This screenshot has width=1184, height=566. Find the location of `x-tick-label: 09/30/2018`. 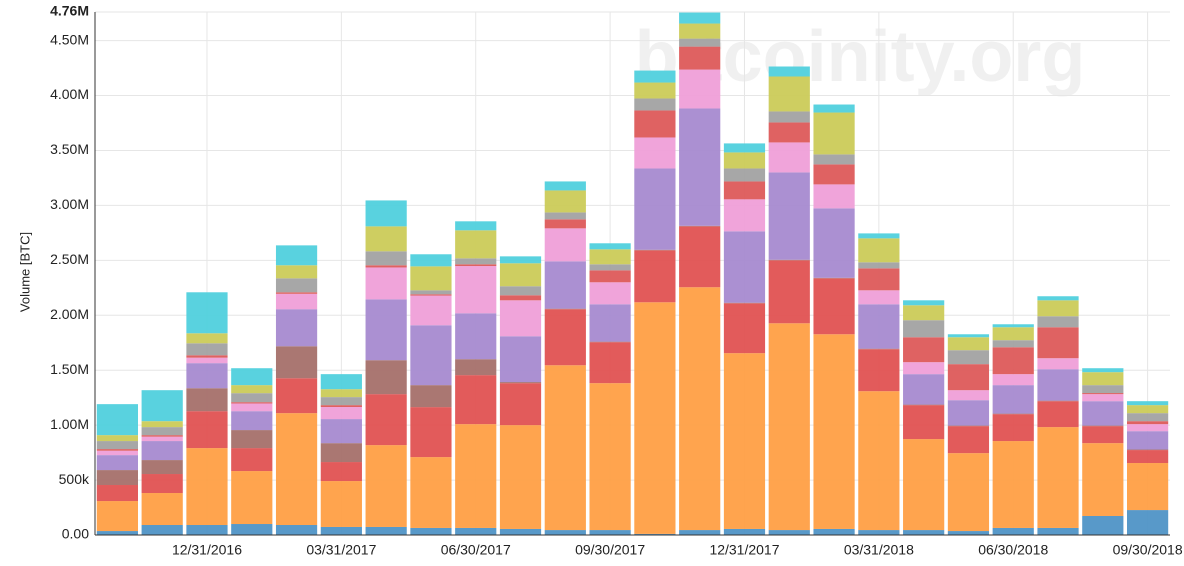

x-tick-label: 09/30/2018 is located at coordinates (1148, 550).